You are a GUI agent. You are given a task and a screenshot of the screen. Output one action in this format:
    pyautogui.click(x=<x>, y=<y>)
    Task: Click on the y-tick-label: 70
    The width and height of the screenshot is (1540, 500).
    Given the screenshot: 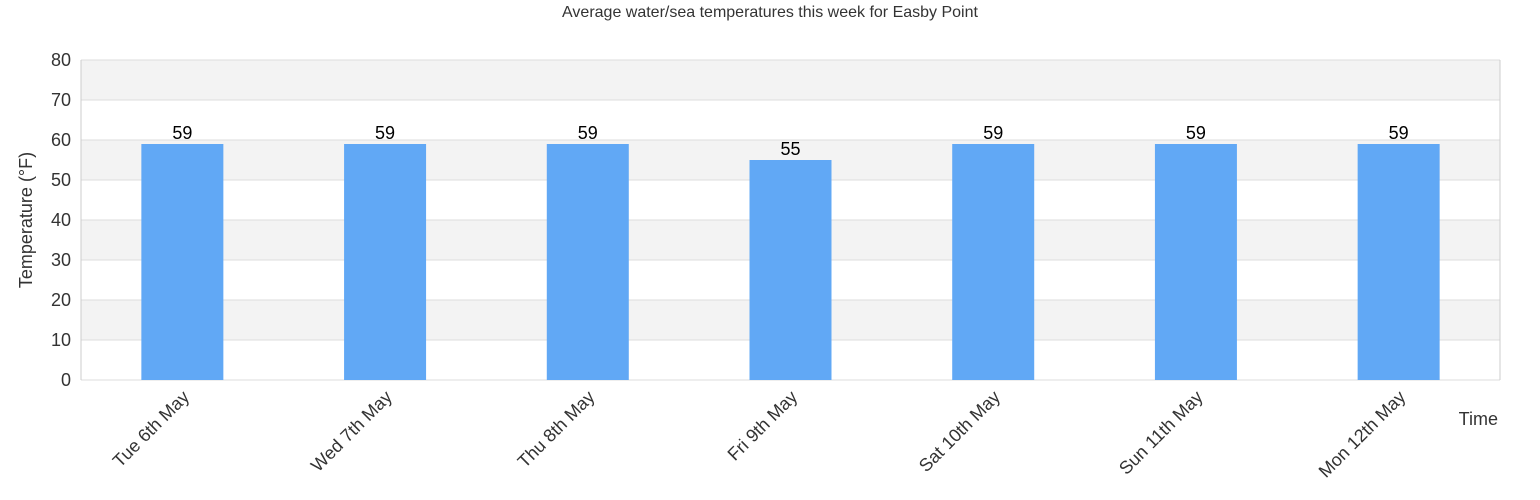 What is the action you would take?
    pyautogui.click(x=61, y=100)
    